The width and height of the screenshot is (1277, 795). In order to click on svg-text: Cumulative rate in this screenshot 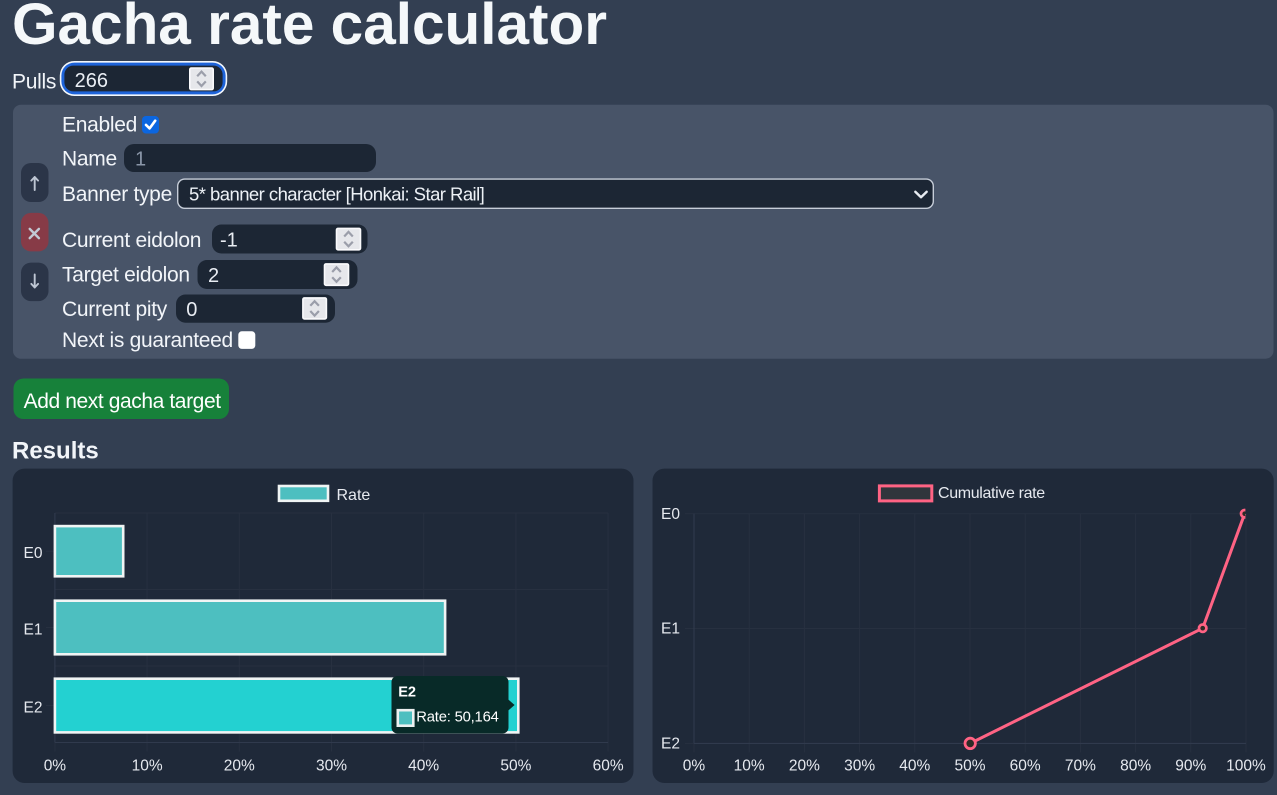, I will do `click(991, 493)`.